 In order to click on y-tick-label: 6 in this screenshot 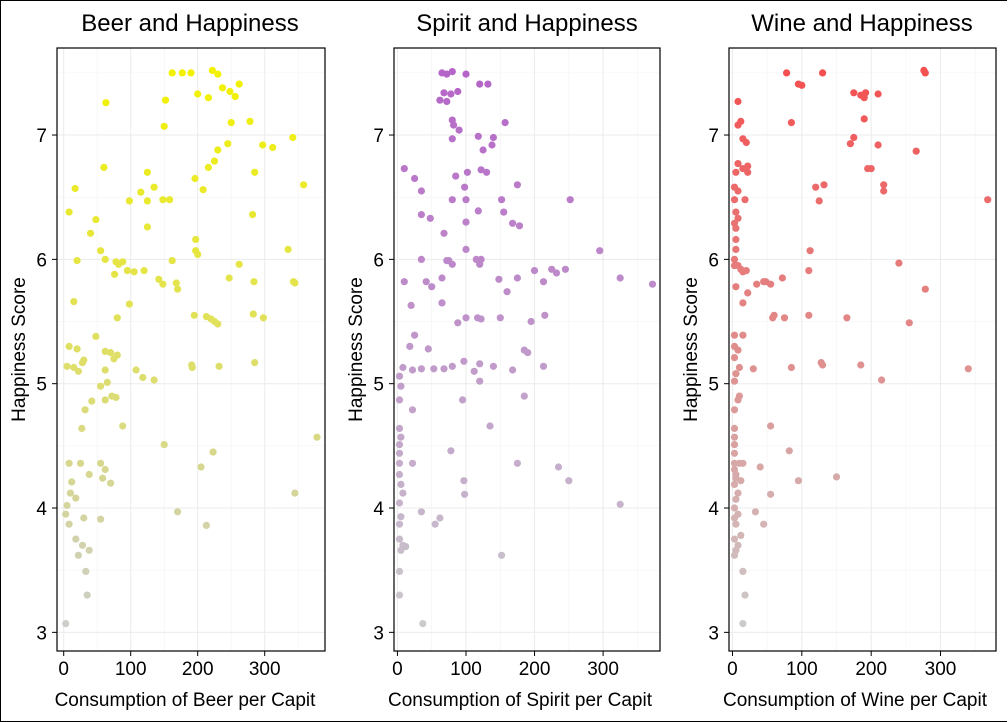, I will do `click(713, 260)`.